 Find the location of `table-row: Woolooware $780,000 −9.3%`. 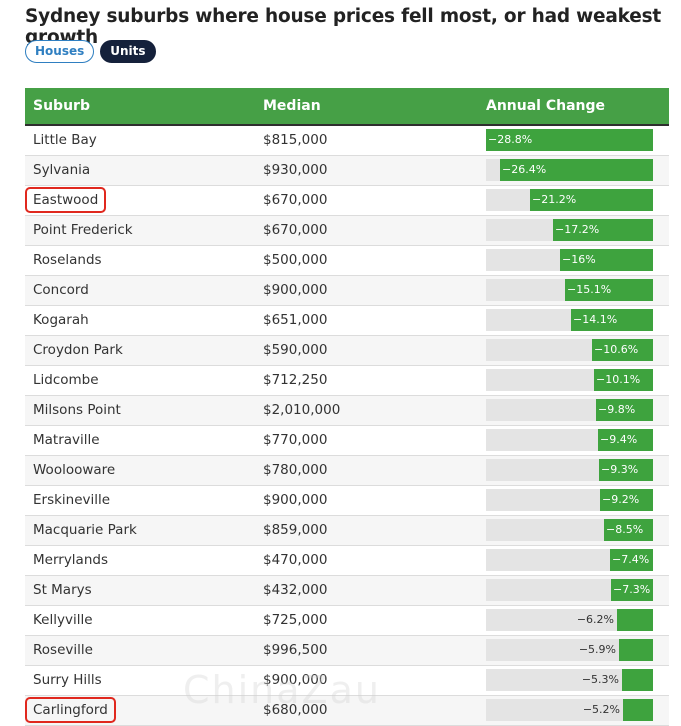

table-row: Woolooware $780,000 −9.3% is located at coordinates (347, 471).